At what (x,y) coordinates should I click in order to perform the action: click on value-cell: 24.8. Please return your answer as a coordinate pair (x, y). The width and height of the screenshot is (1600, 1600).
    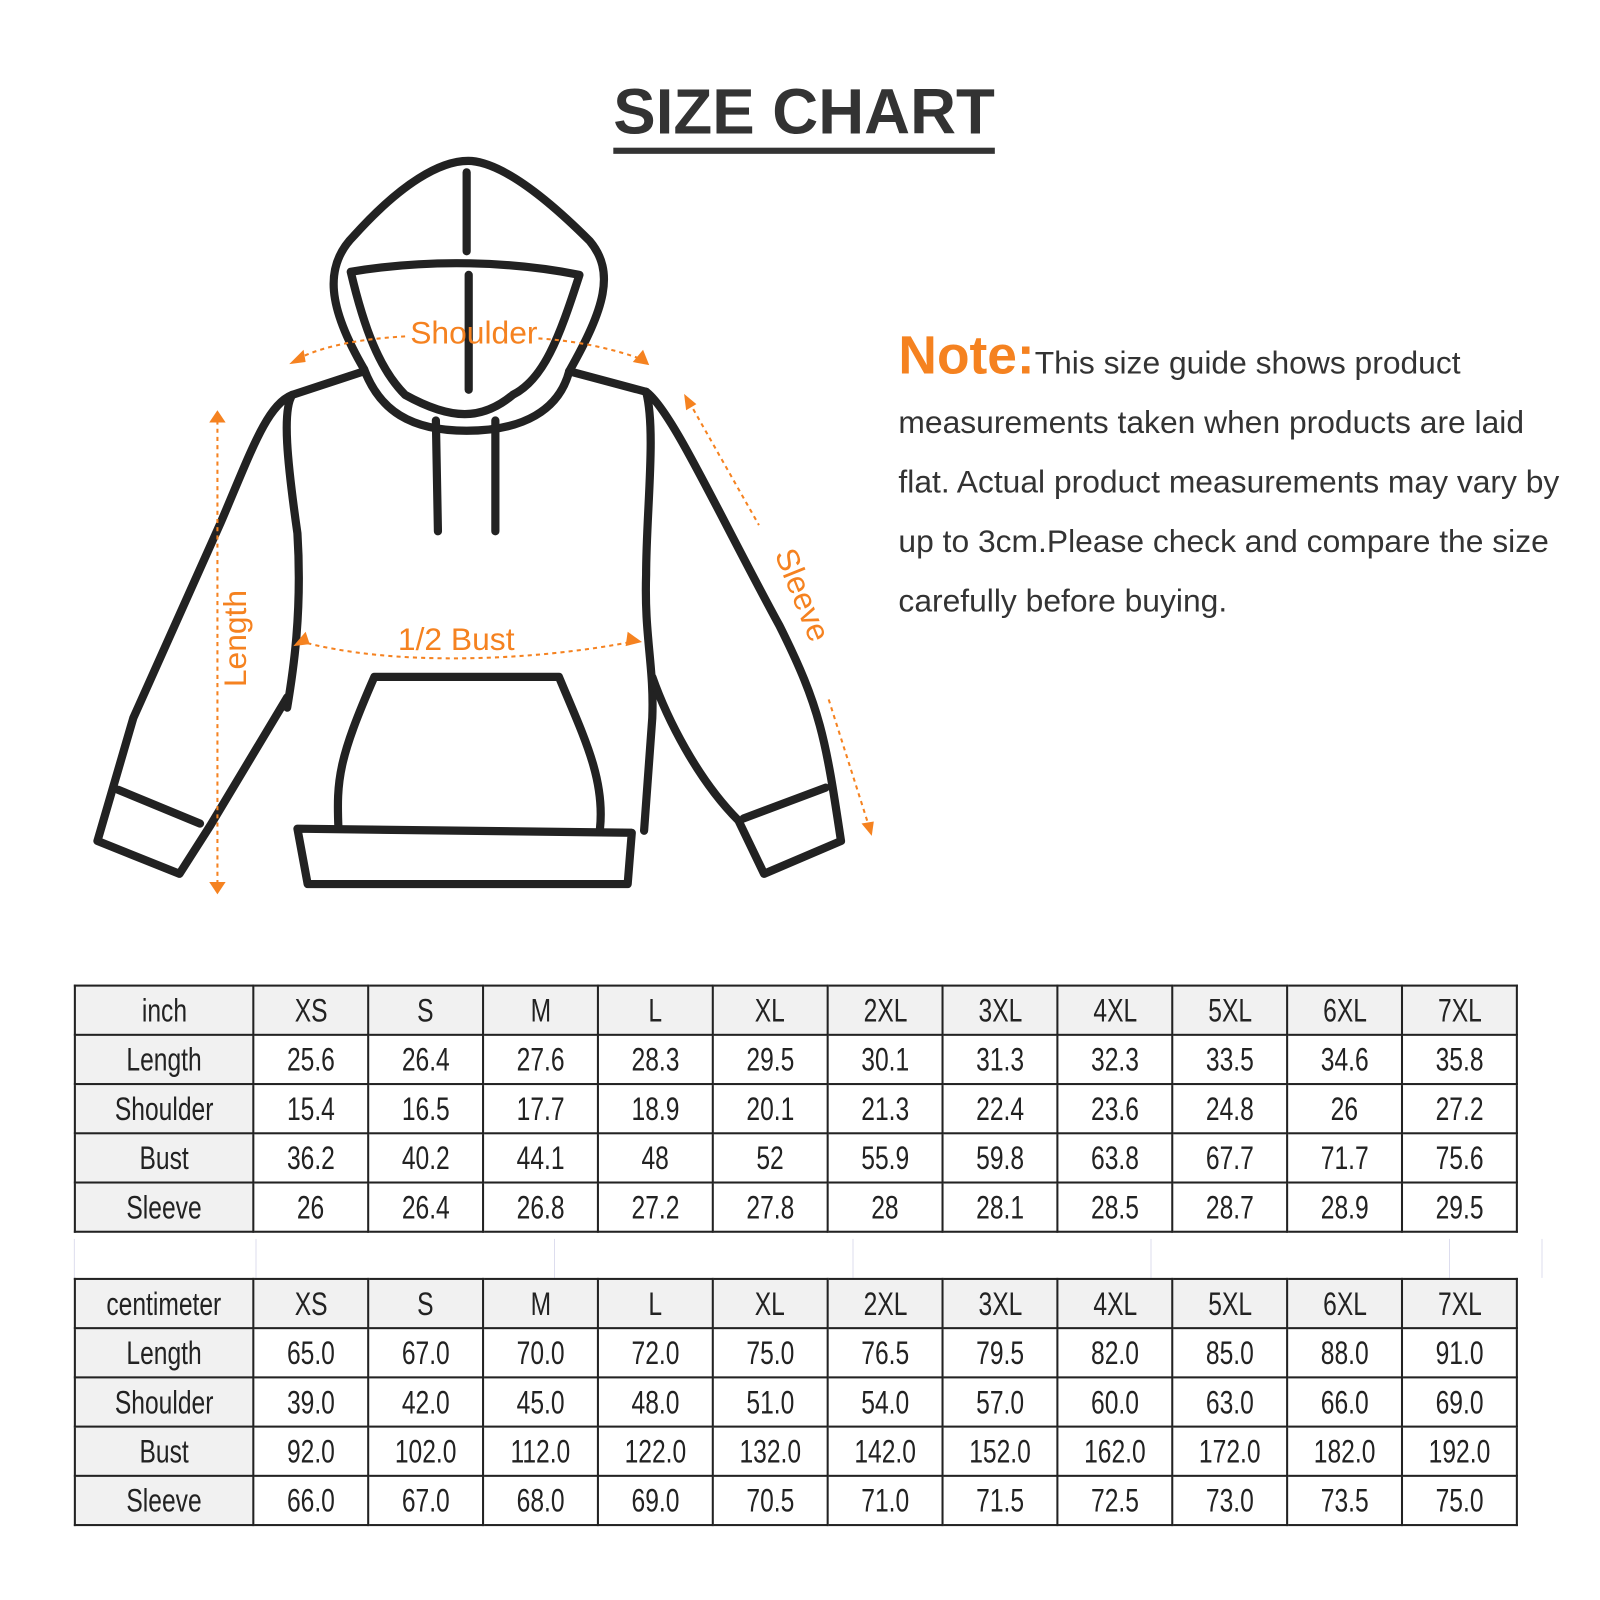
    Looking at the image, I should click on (1230, 1109).